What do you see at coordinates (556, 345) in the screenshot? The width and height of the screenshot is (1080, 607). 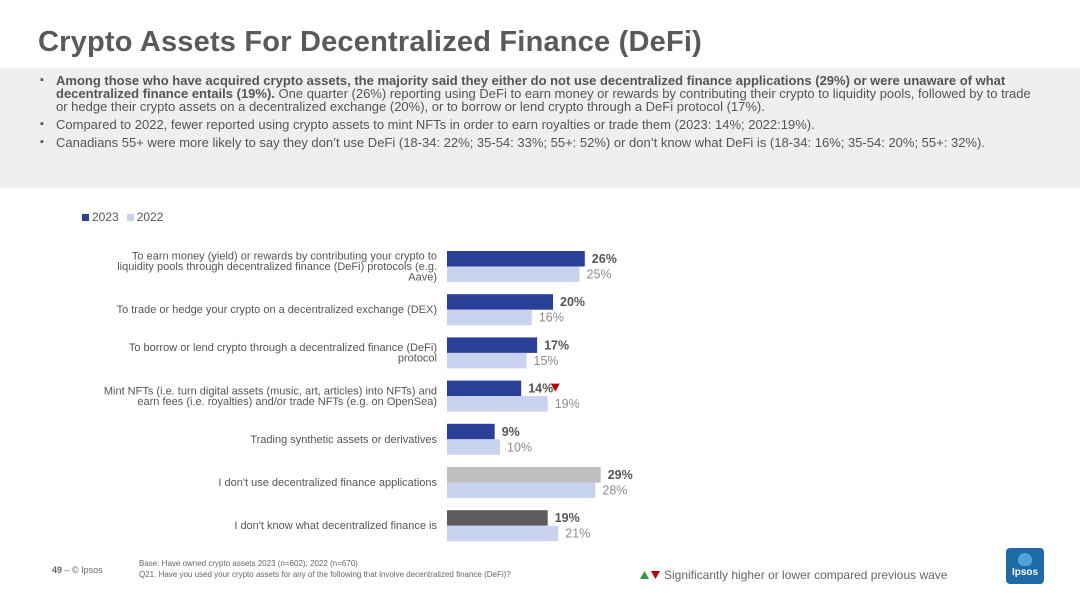 I see `data-label-2023: 17%` at bounding box center [556, 345].